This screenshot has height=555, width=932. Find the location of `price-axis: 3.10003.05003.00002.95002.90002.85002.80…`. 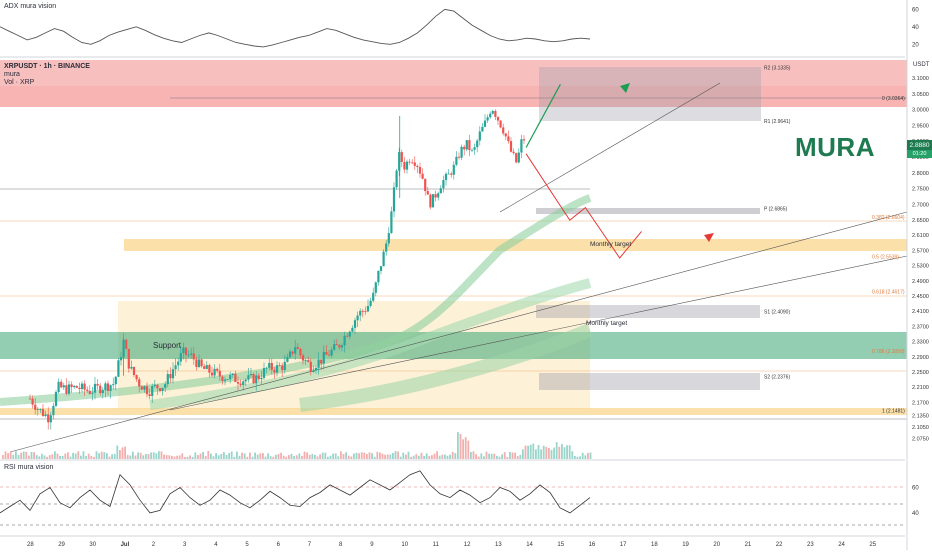

price-axis: 3.10003.05003.00002.95002.90002.85002.80… is located at coordinates (920, 259).